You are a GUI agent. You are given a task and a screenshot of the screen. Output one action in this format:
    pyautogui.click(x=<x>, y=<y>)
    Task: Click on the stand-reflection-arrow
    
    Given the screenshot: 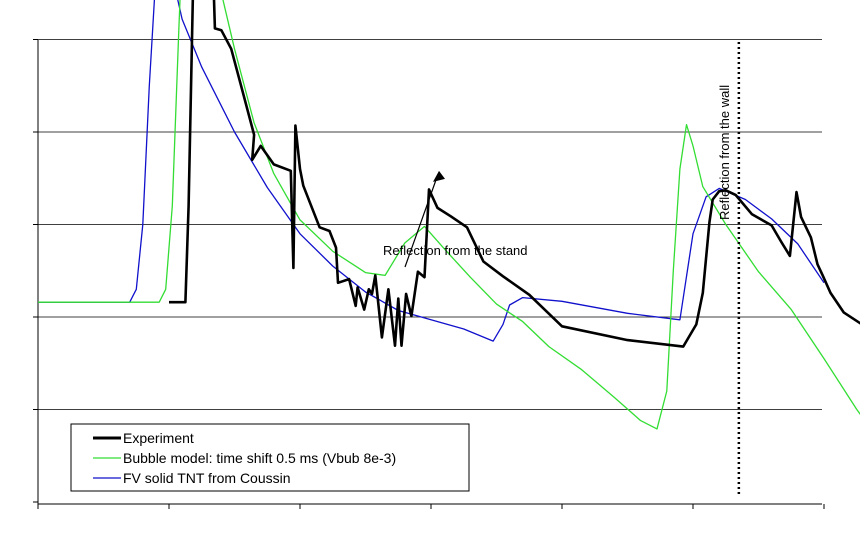 What is the action you would take?
    pyautogui.click(x=424, y=219)
    